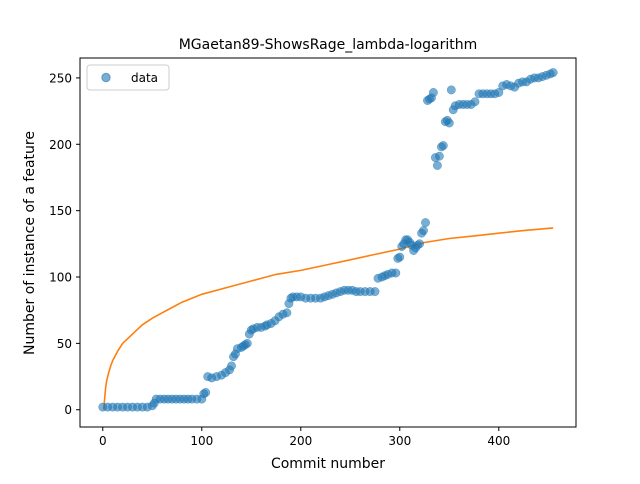 This screenshot has width=640, height=484. What do you see at coordinates (128, 77) in the screenshot?
I see `legend-box` at bounding box center [128, 77].